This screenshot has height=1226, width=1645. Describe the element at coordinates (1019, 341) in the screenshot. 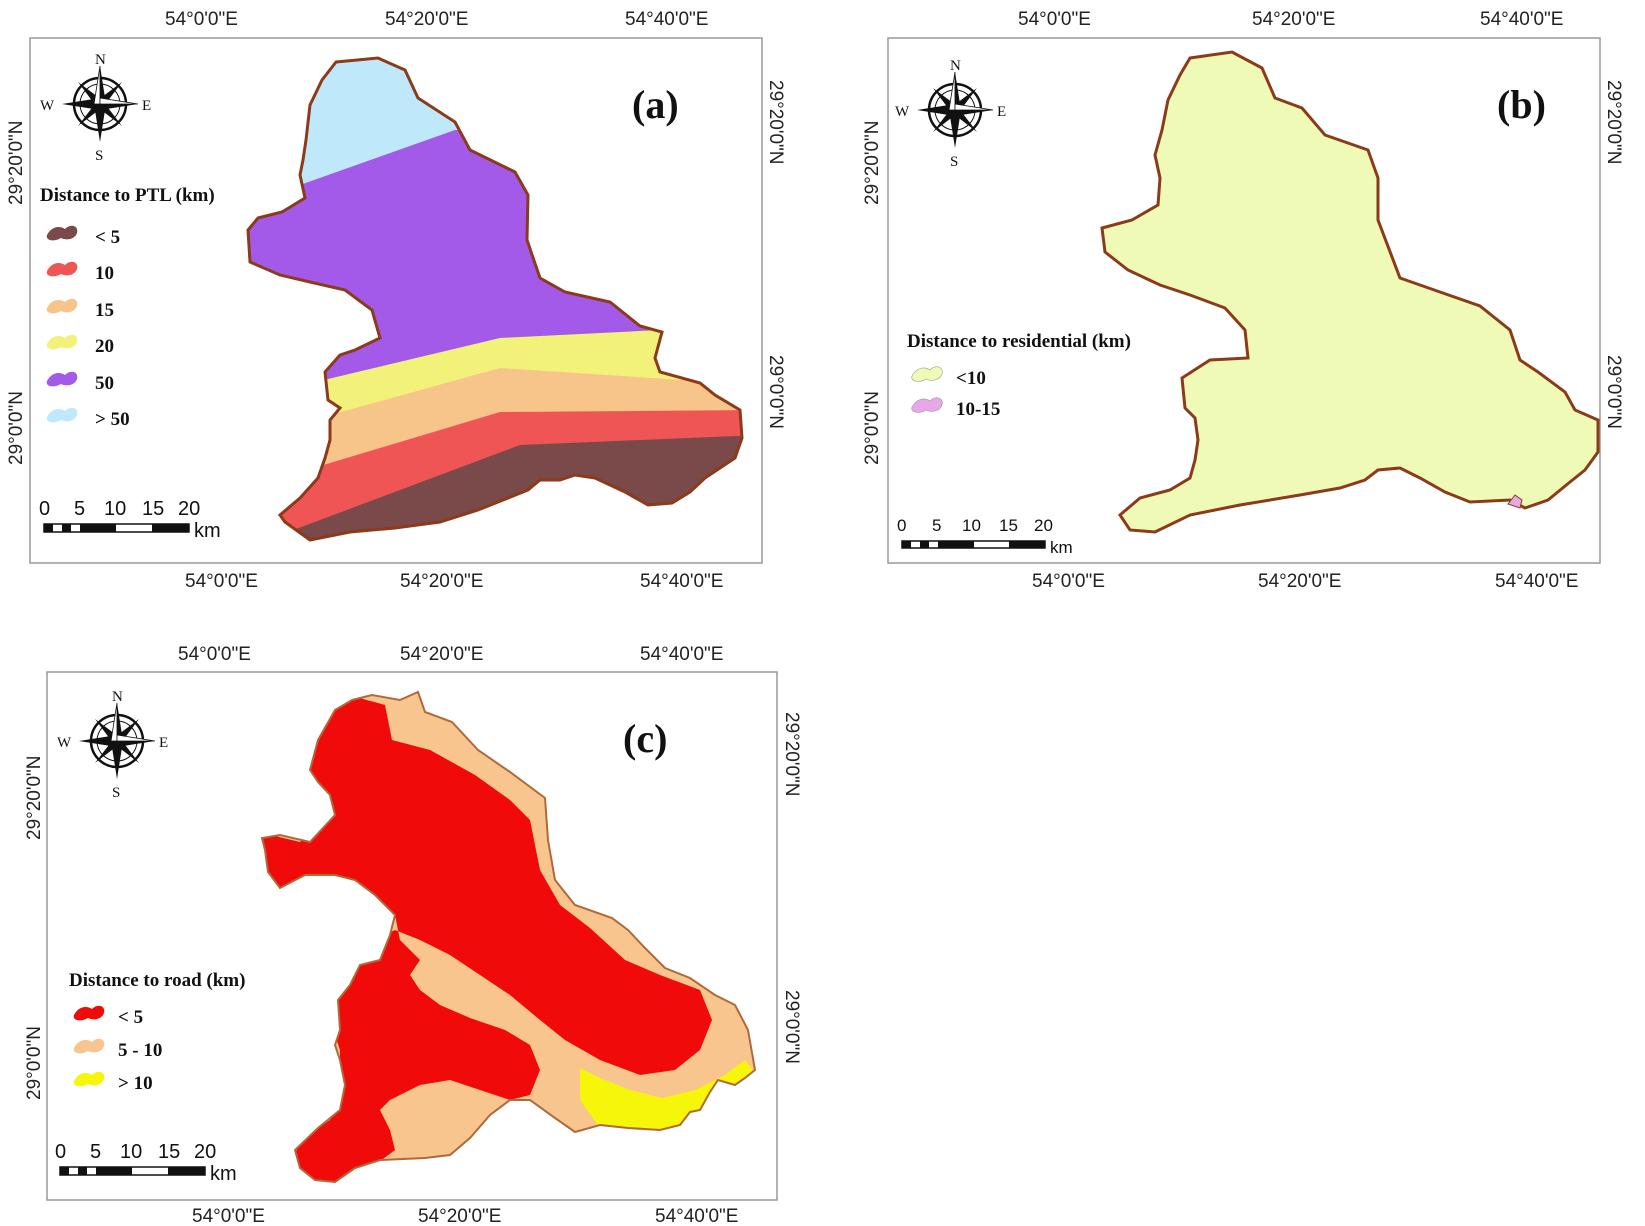

I see `legend-title: Distance to residential (km)` at that location.